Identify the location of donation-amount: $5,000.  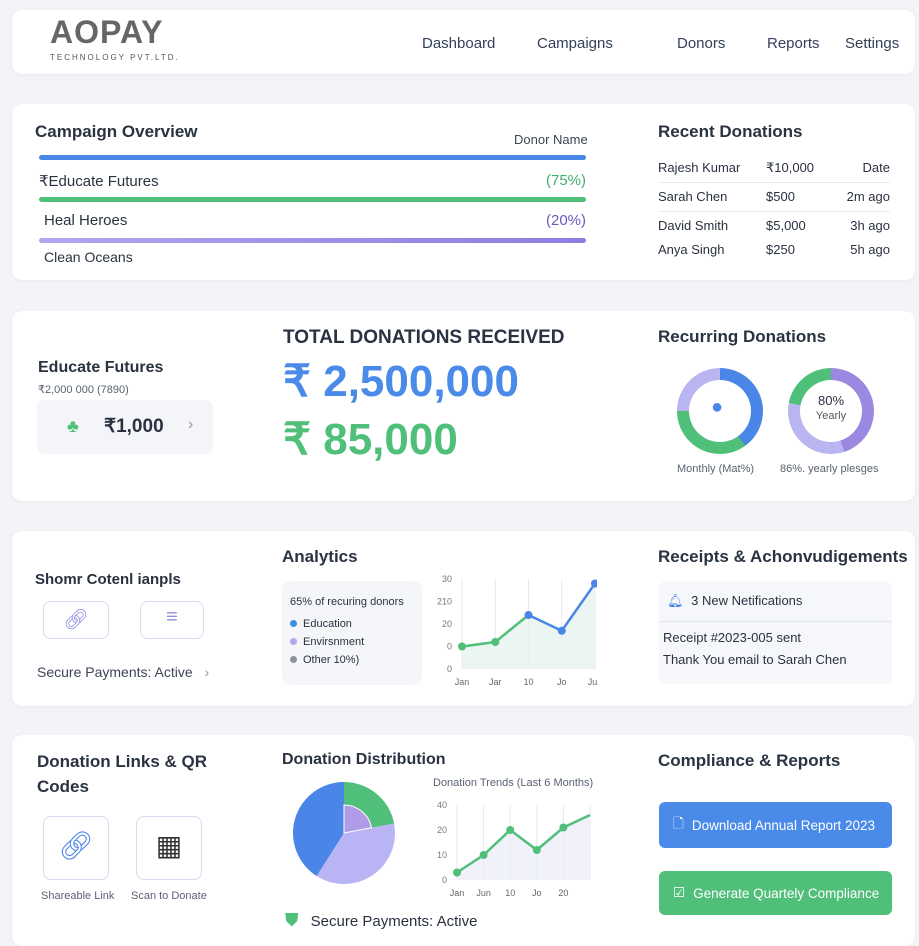
(786, 225).